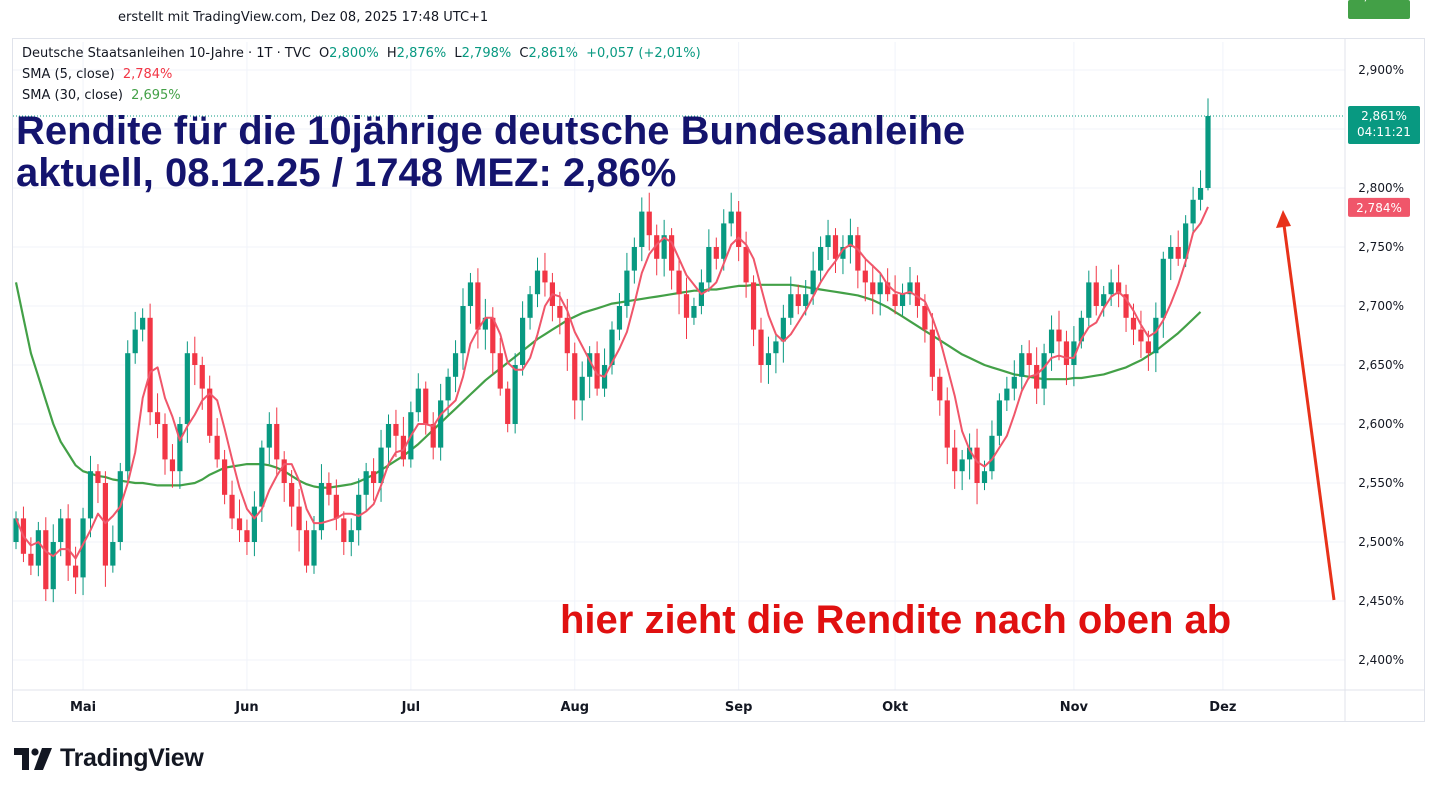 This screenshot has width=1438, height=798. Describe the element at coordinates (1074, 707) in the screenshot. I see `x-tick-label: Nov` at that location.